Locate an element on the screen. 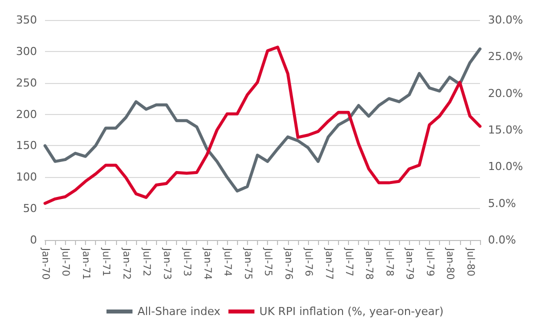 The height and width of the screenshot is (330, 550). legend-label: UK RPI inflation (%, year-on-year) is located at coordinates (351, 311).